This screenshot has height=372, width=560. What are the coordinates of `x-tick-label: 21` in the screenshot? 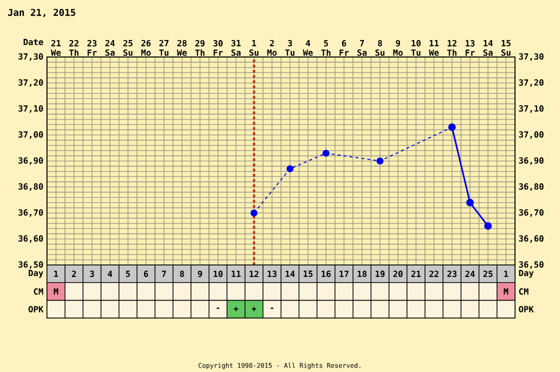 It's located at (416, 273).